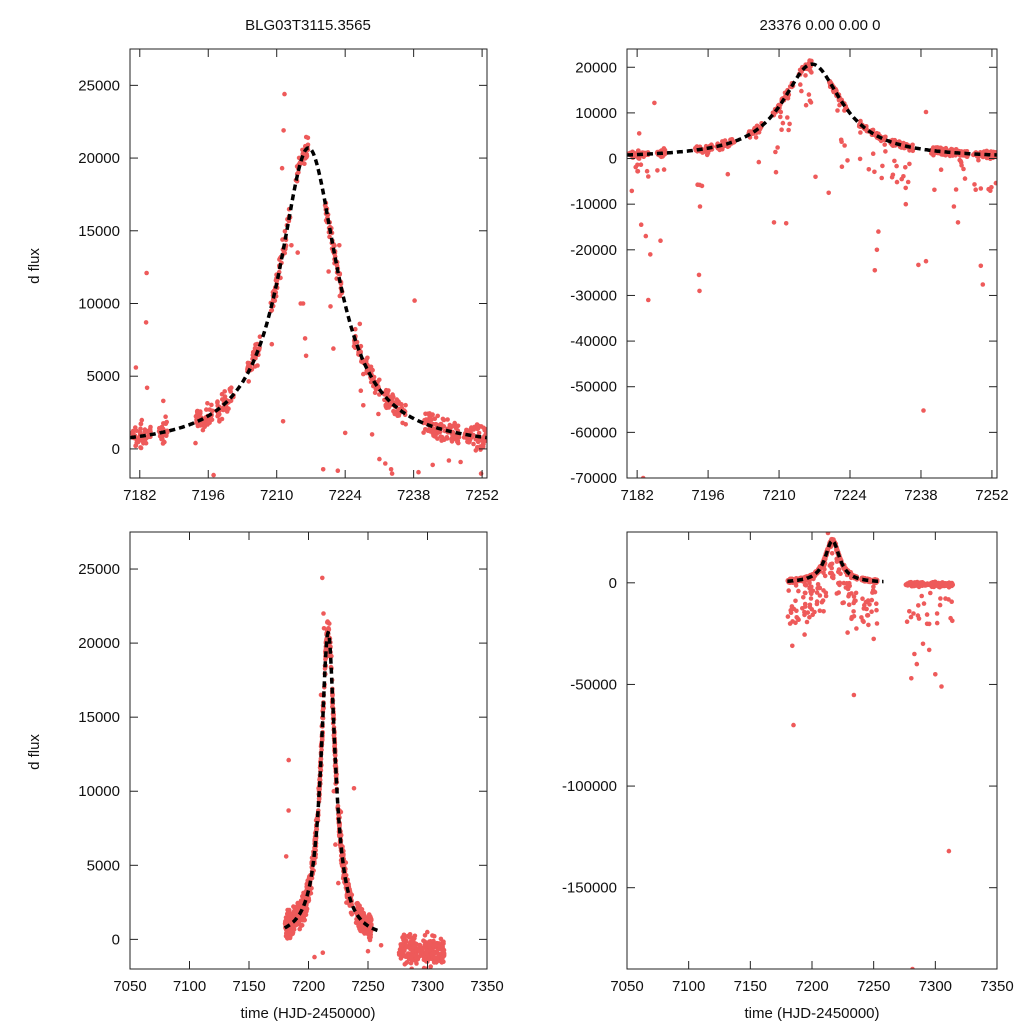  What do you see at coordinates (596, 113) in the screenshot?
I see `y-tick-label: 10000` at bounding box center [596, 113].